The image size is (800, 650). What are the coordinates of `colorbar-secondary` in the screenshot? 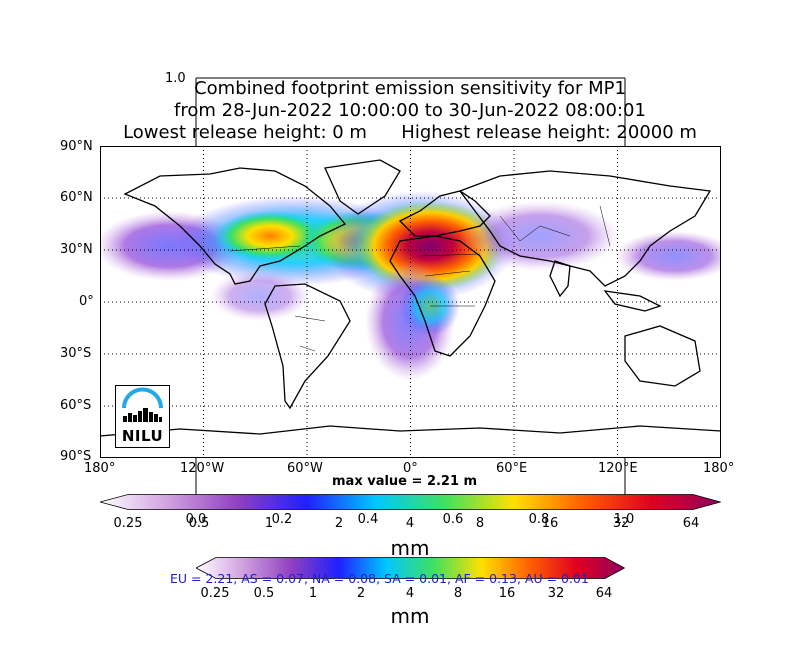 It's located at (410, 568).